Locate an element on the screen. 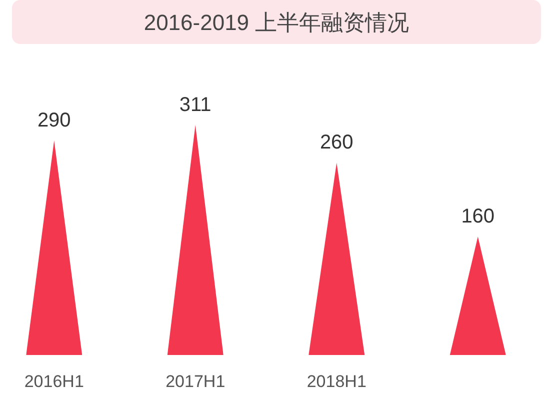 This screenshot has height=395, width=553. data-label: 290 is located at coordinates (54, 121).